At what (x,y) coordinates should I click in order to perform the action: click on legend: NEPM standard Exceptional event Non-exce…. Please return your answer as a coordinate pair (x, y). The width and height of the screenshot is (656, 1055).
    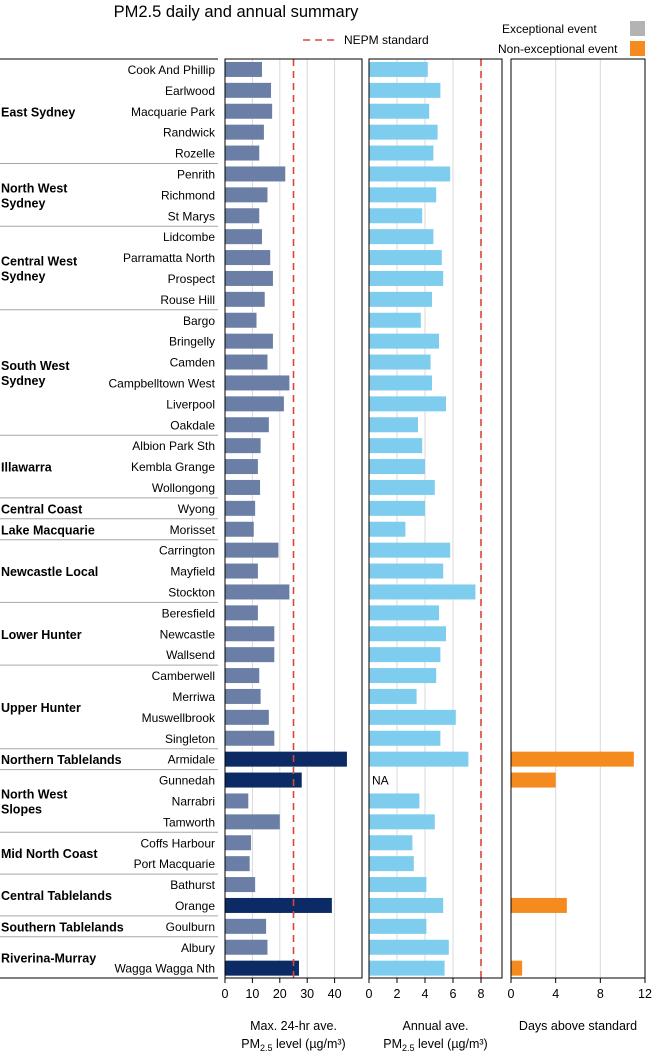
    Looking at the image, I should click on (474, 38).